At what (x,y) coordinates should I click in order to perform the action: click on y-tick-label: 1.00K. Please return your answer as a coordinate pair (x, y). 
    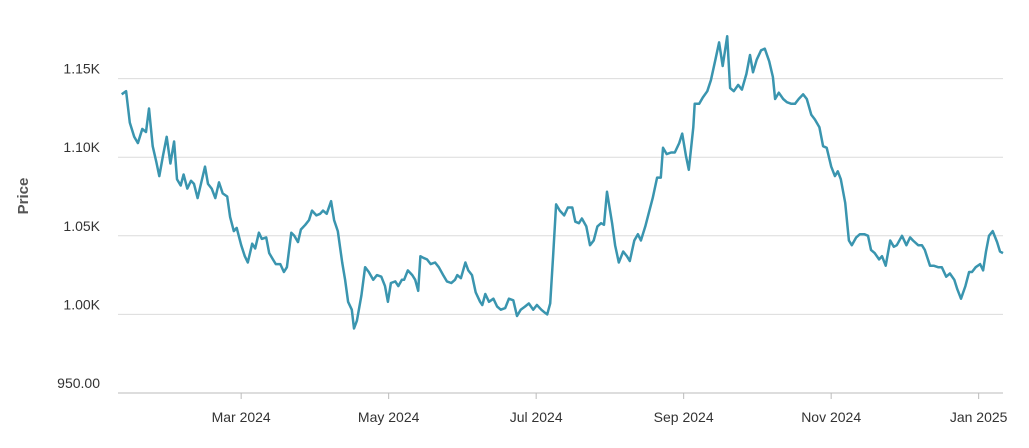
    Looking at the image, I should click on (81, 304).